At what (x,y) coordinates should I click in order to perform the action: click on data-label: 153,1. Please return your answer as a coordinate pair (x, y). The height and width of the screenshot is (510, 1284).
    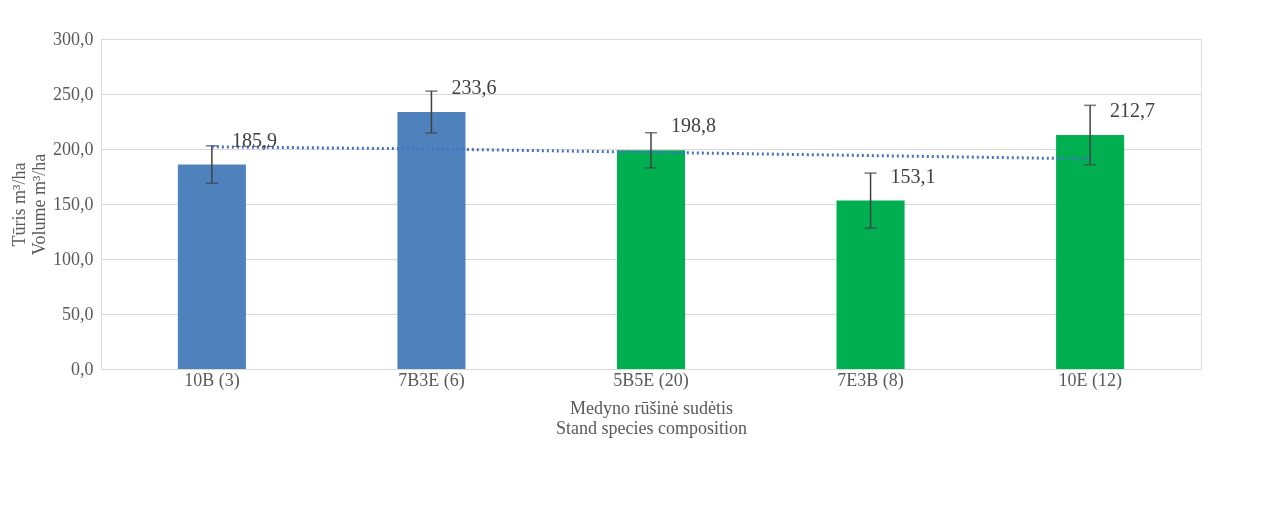
    Looking at the image, I should click on (913, 175).